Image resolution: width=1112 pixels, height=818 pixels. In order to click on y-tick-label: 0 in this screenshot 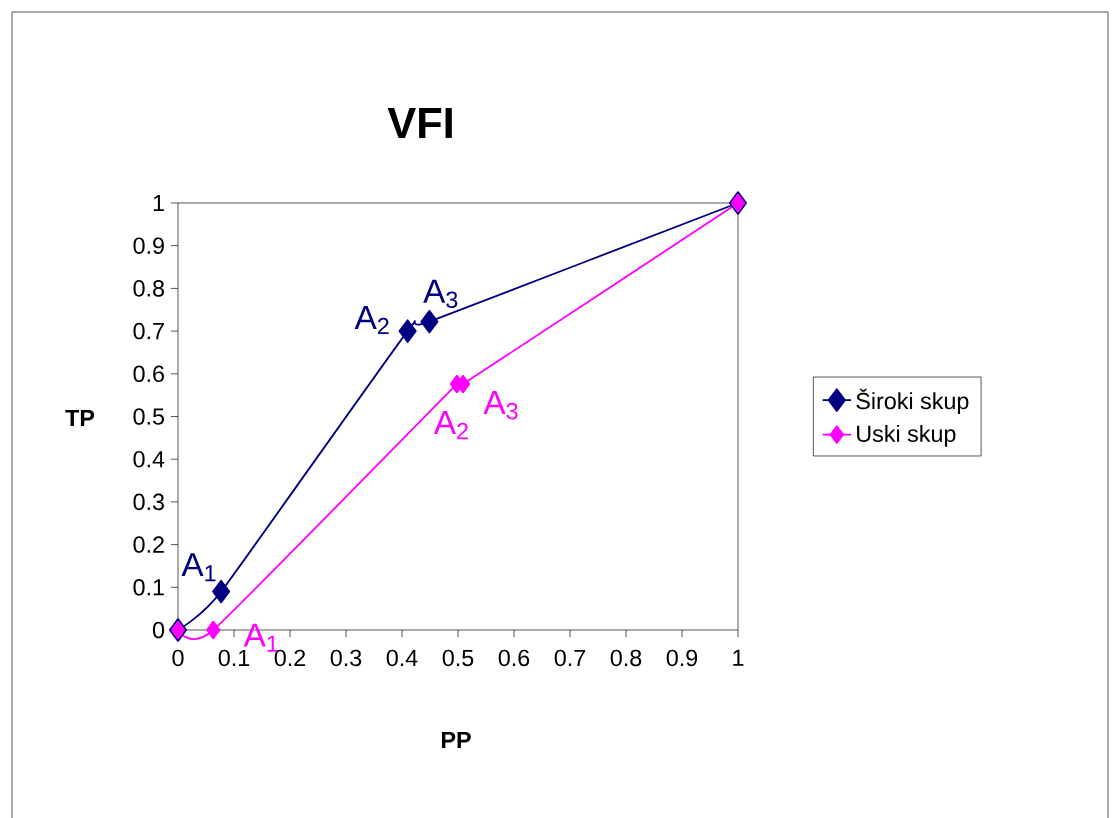, I will do `click(158, 630)`.